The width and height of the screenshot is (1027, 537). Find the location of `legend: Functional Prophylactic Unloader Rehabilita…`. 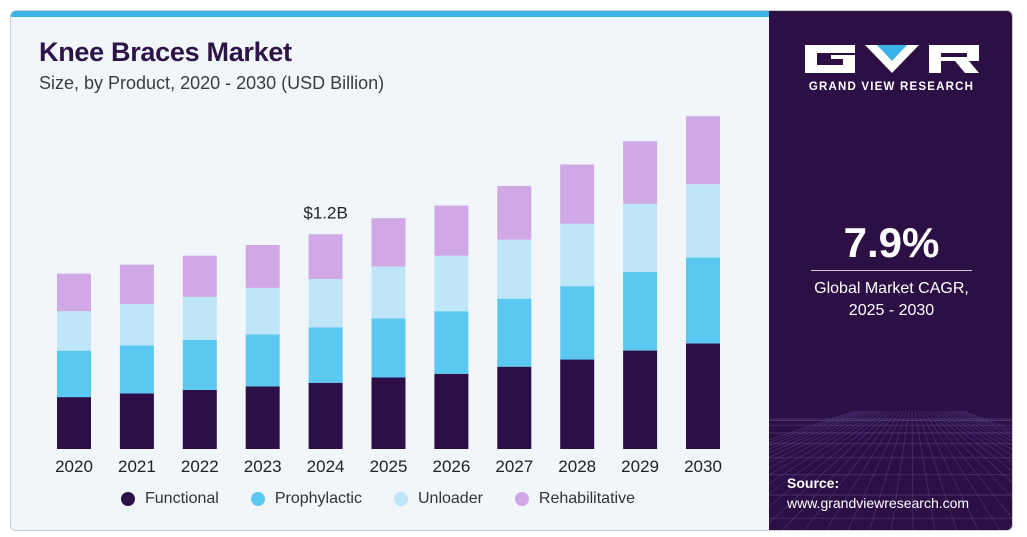

legend: Functional Prophylactic Unloader Rehabilita… is located at coordinates (394, 499).